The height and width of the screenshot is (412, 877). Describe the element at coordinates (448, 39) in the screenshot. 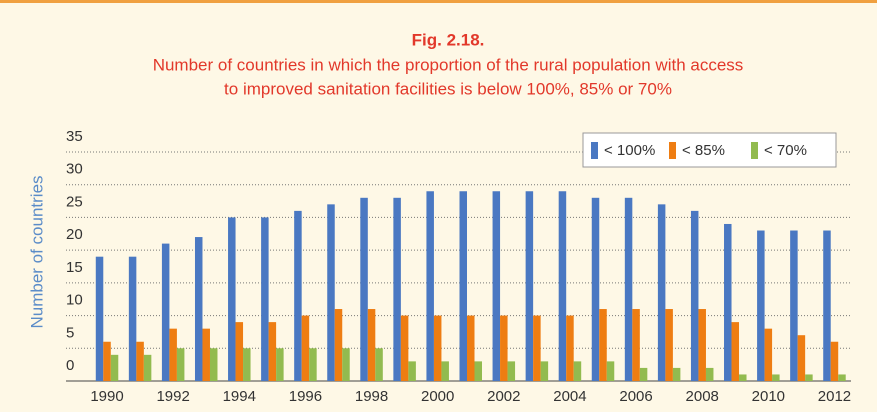

I see `chart-title: Fig. 2.18.` at that location.